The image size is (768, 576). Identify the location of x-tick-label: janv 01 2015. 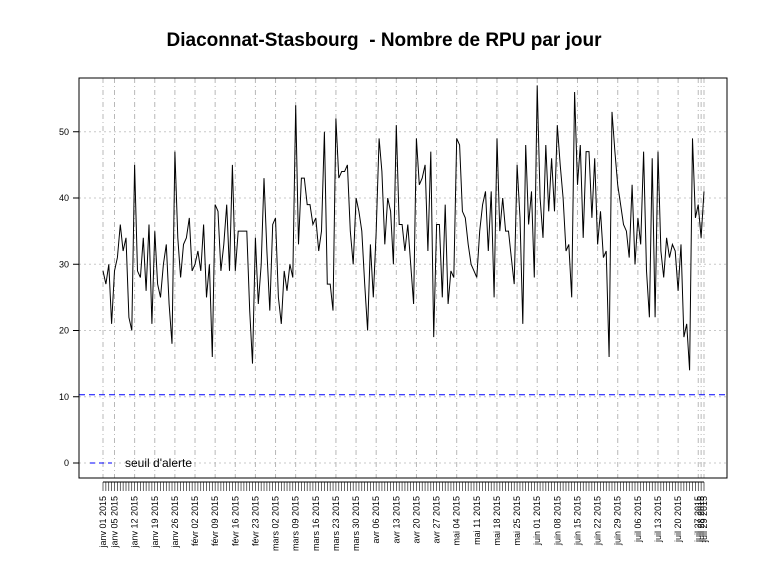
(103, 522).